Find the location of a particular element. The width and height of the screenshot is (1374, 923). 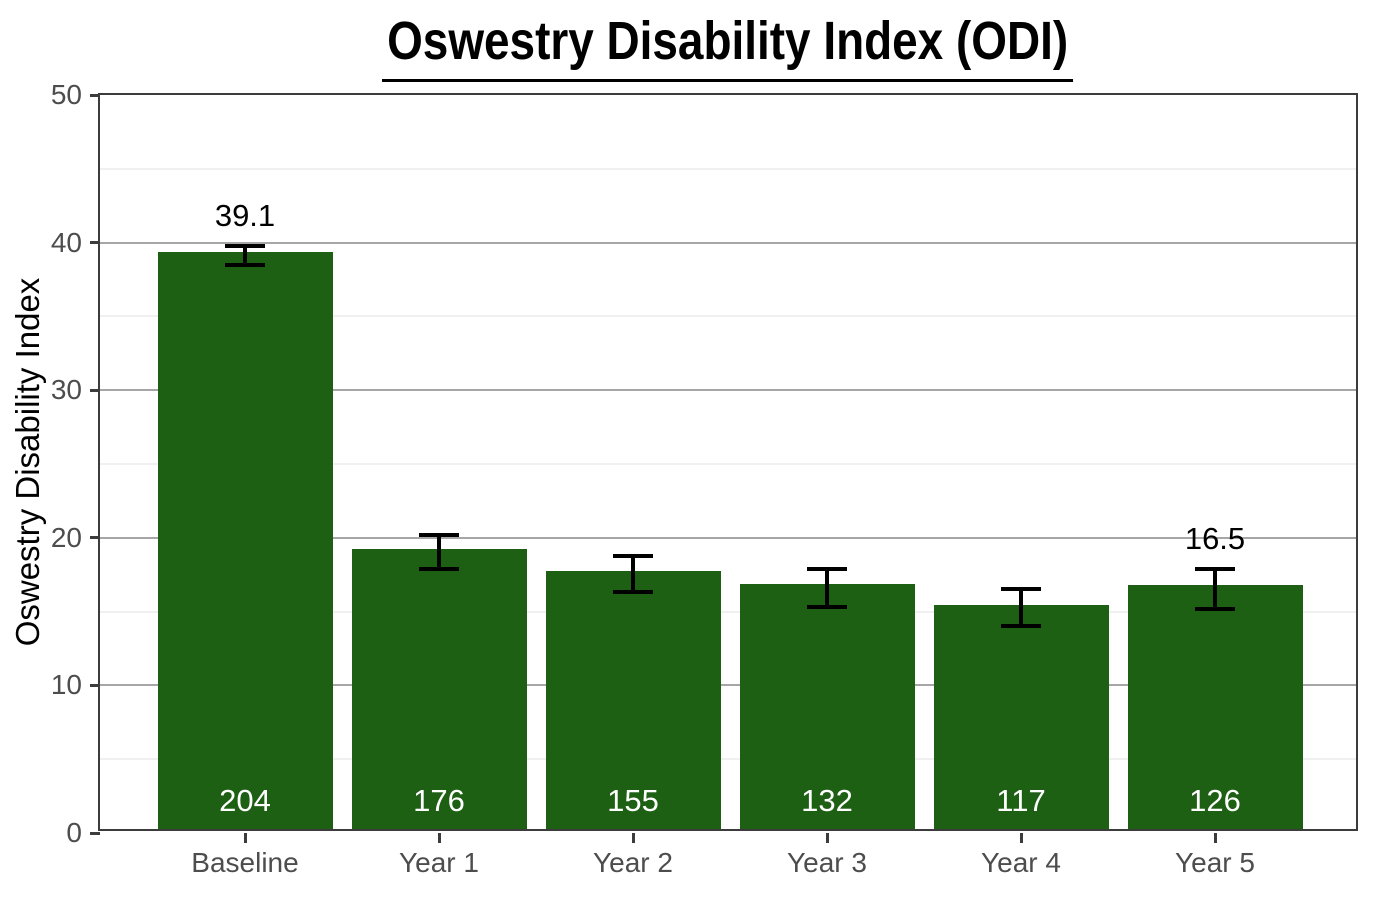

y-tick-label: 40 is located at coordinates (66, 242).